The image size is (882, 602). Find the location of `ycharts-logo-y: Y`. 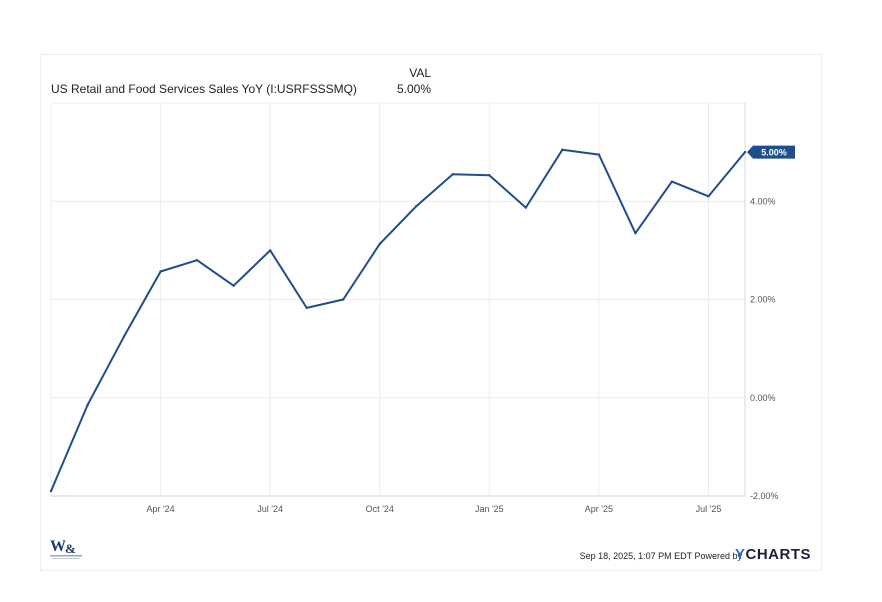

ycharts-logo-y: Y is located at coordinates (740, 554).